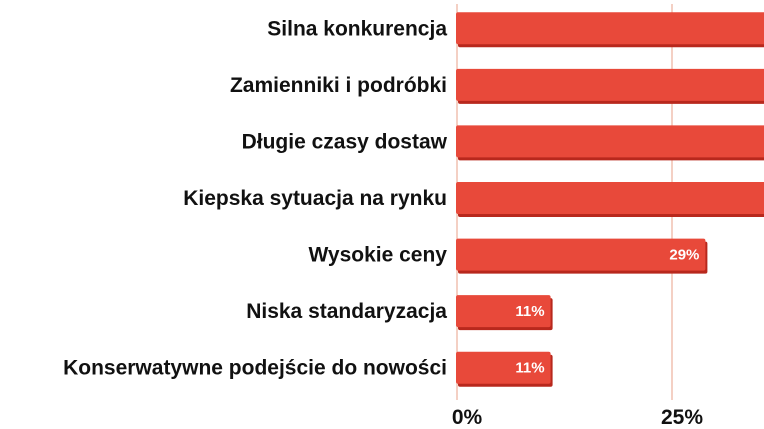 The width and height of the screenshot is (764, 429). I want to click on x-tick-label: 25%, so click(682, 417).